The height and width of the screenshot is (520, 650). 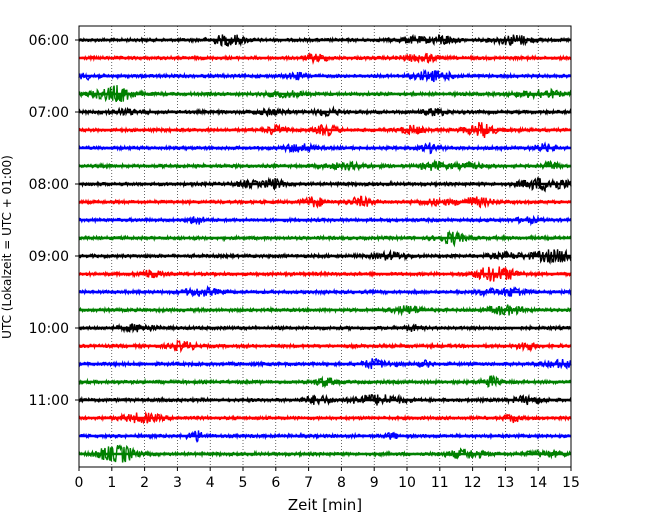 I want to click on x-tick-label: 7, so click(x=308, y=483).